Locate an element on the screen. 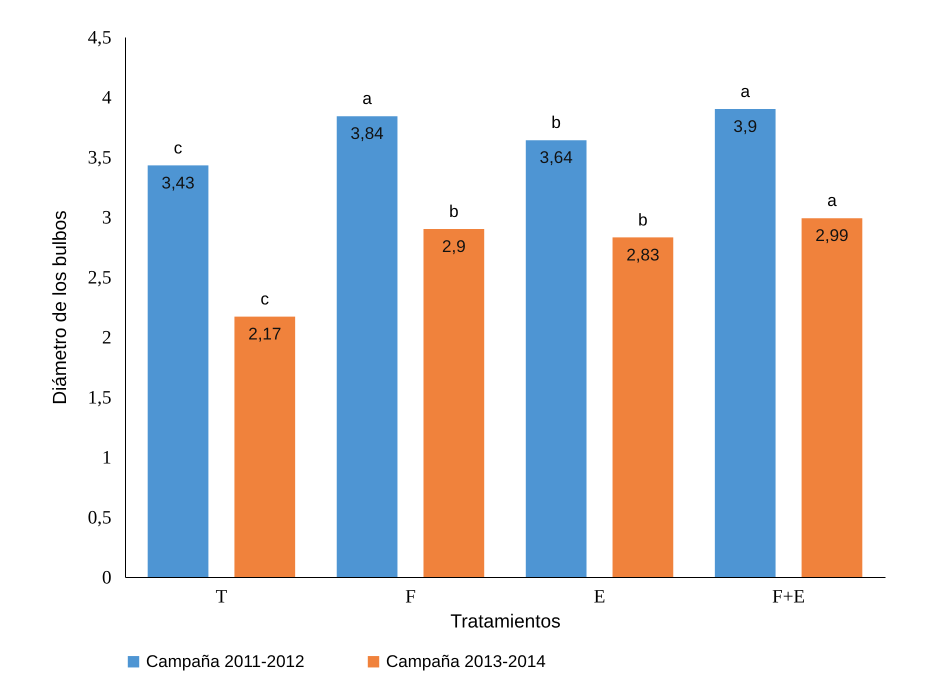  y-axis-title: Diámetro de los bulbos is located at coordinates (60, 307).